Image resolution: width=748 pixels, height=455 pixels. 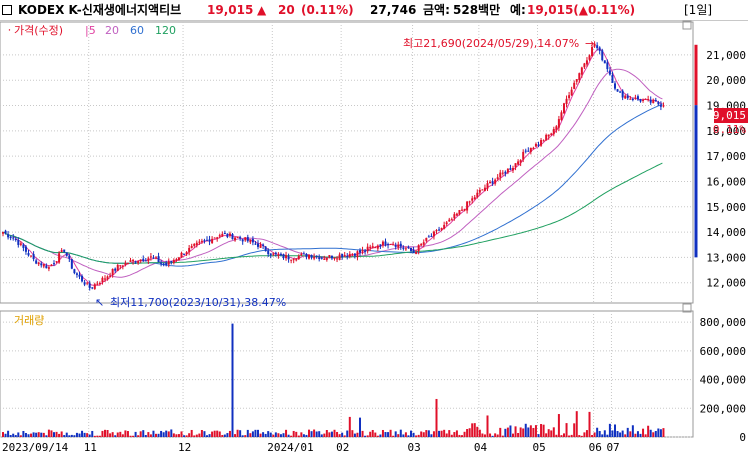 What do you see at coordinates (327, 10) in the screenshot?
I see `change-percent: (0.11%)` at bounding box center [327, 10].